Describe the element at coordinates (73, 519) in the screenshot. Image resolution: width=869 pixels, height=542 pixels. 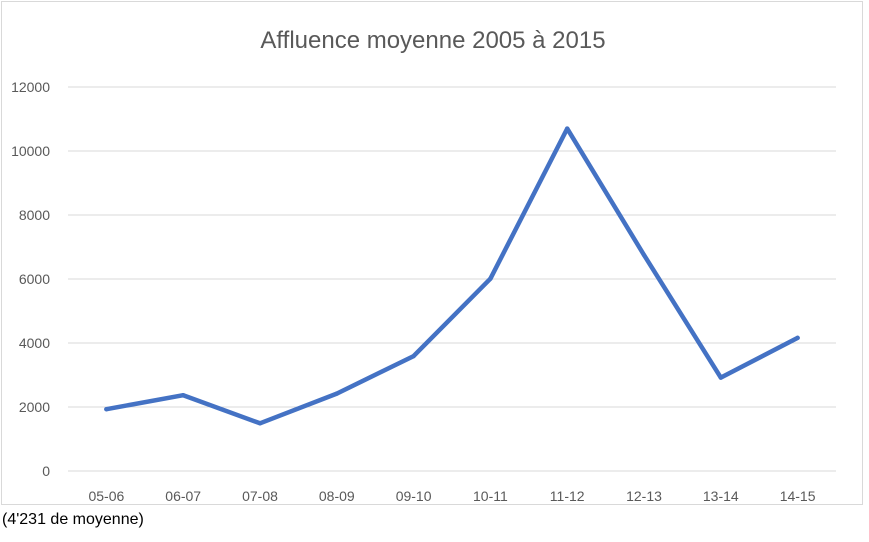
I see `average-caption: (4'231 de moyenne)` at that location.